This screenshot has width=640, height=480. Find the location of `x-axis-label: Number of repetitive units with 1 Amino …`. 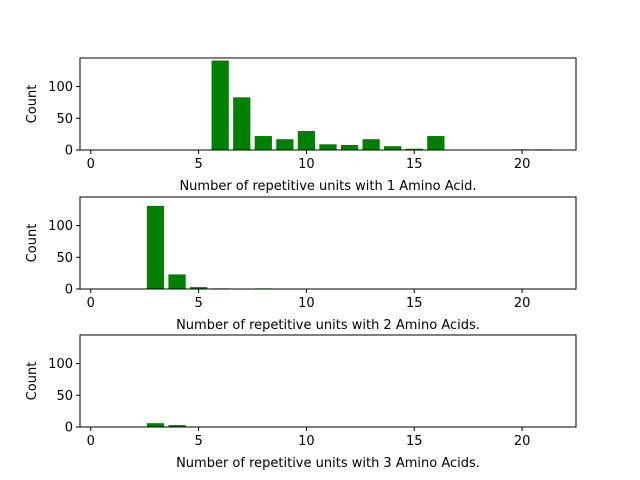

x-axis-label: Number of repetitive units with 1 Amino … is located at coordinates (327, 186).